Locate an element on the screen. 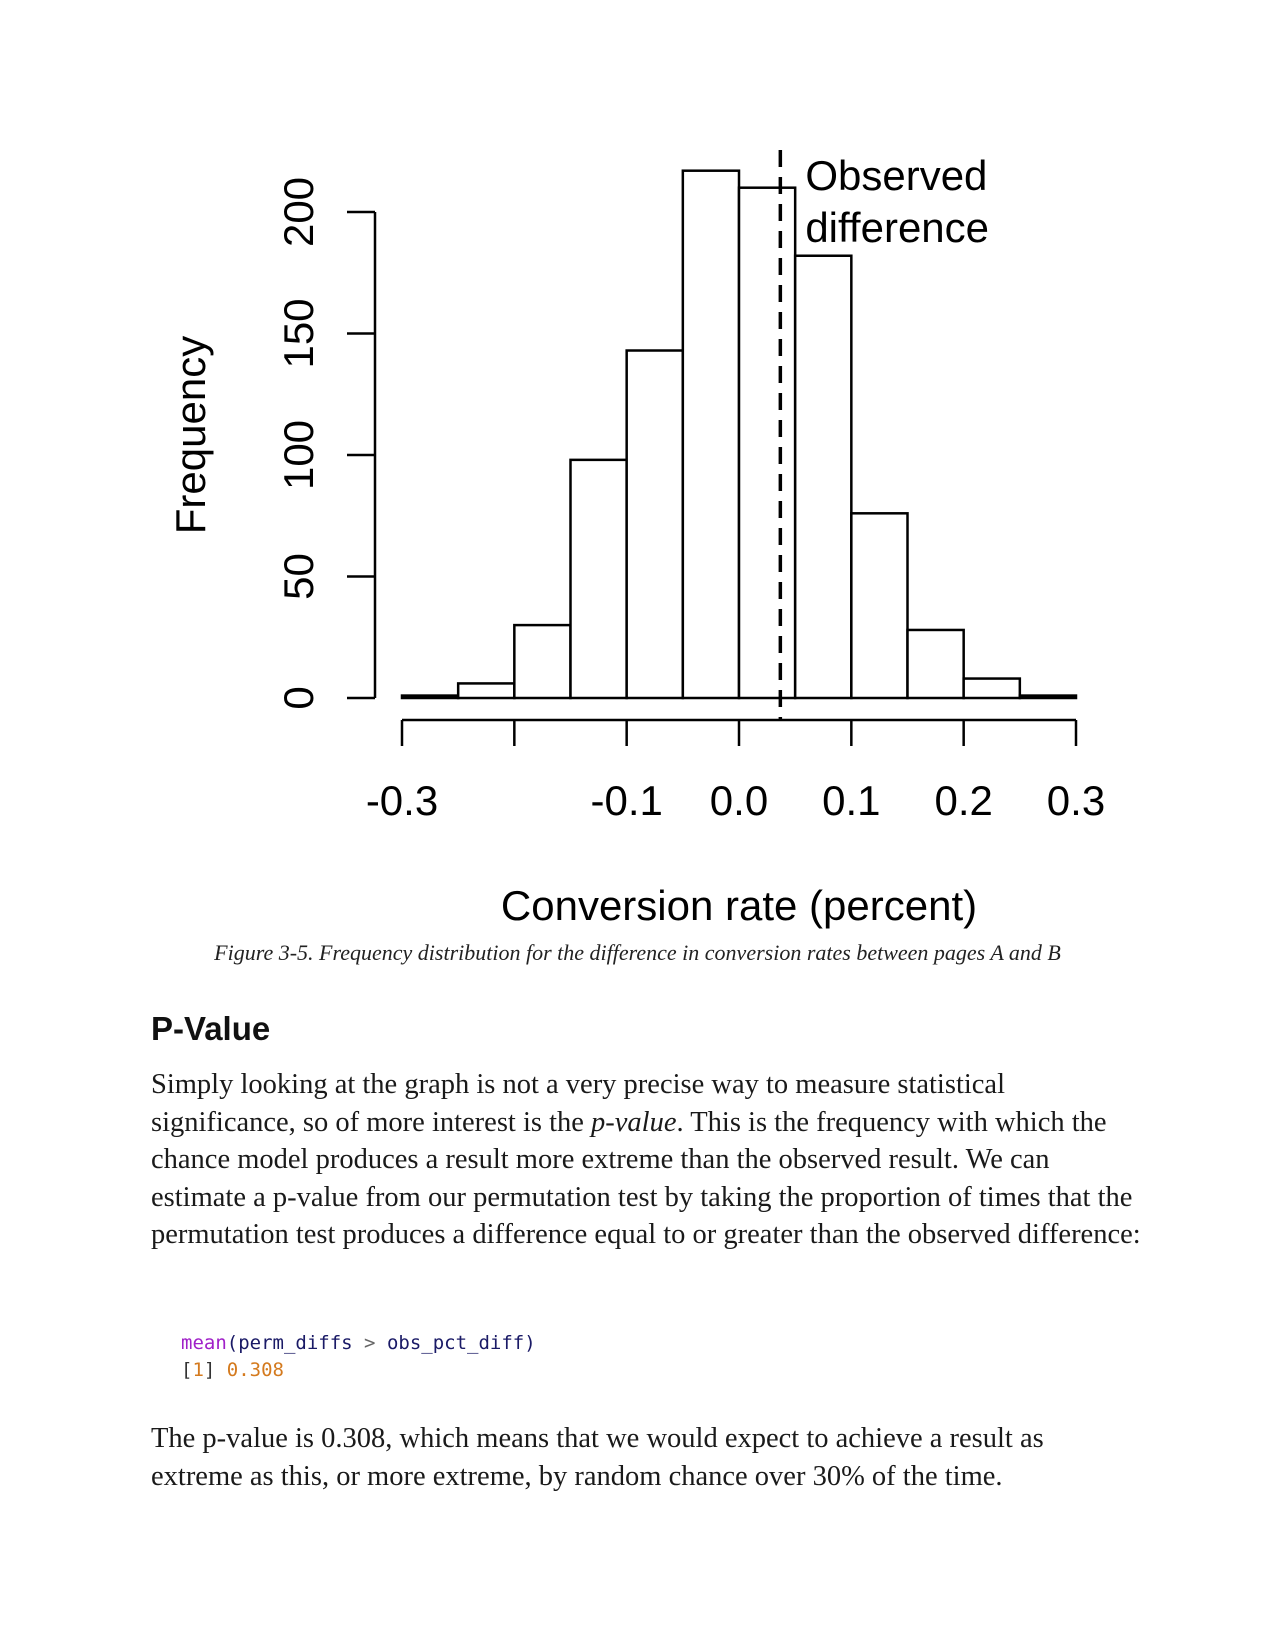  observed-difference-label-line1: Observed is located at coordinates (896, 175).